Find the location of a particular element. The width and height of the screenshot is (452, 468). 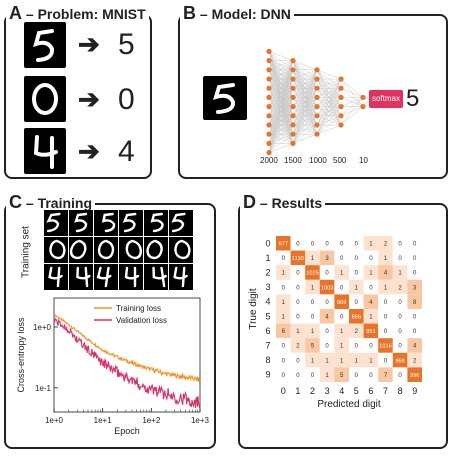

confusion-value: 2 is located at coordinates (357, 332).